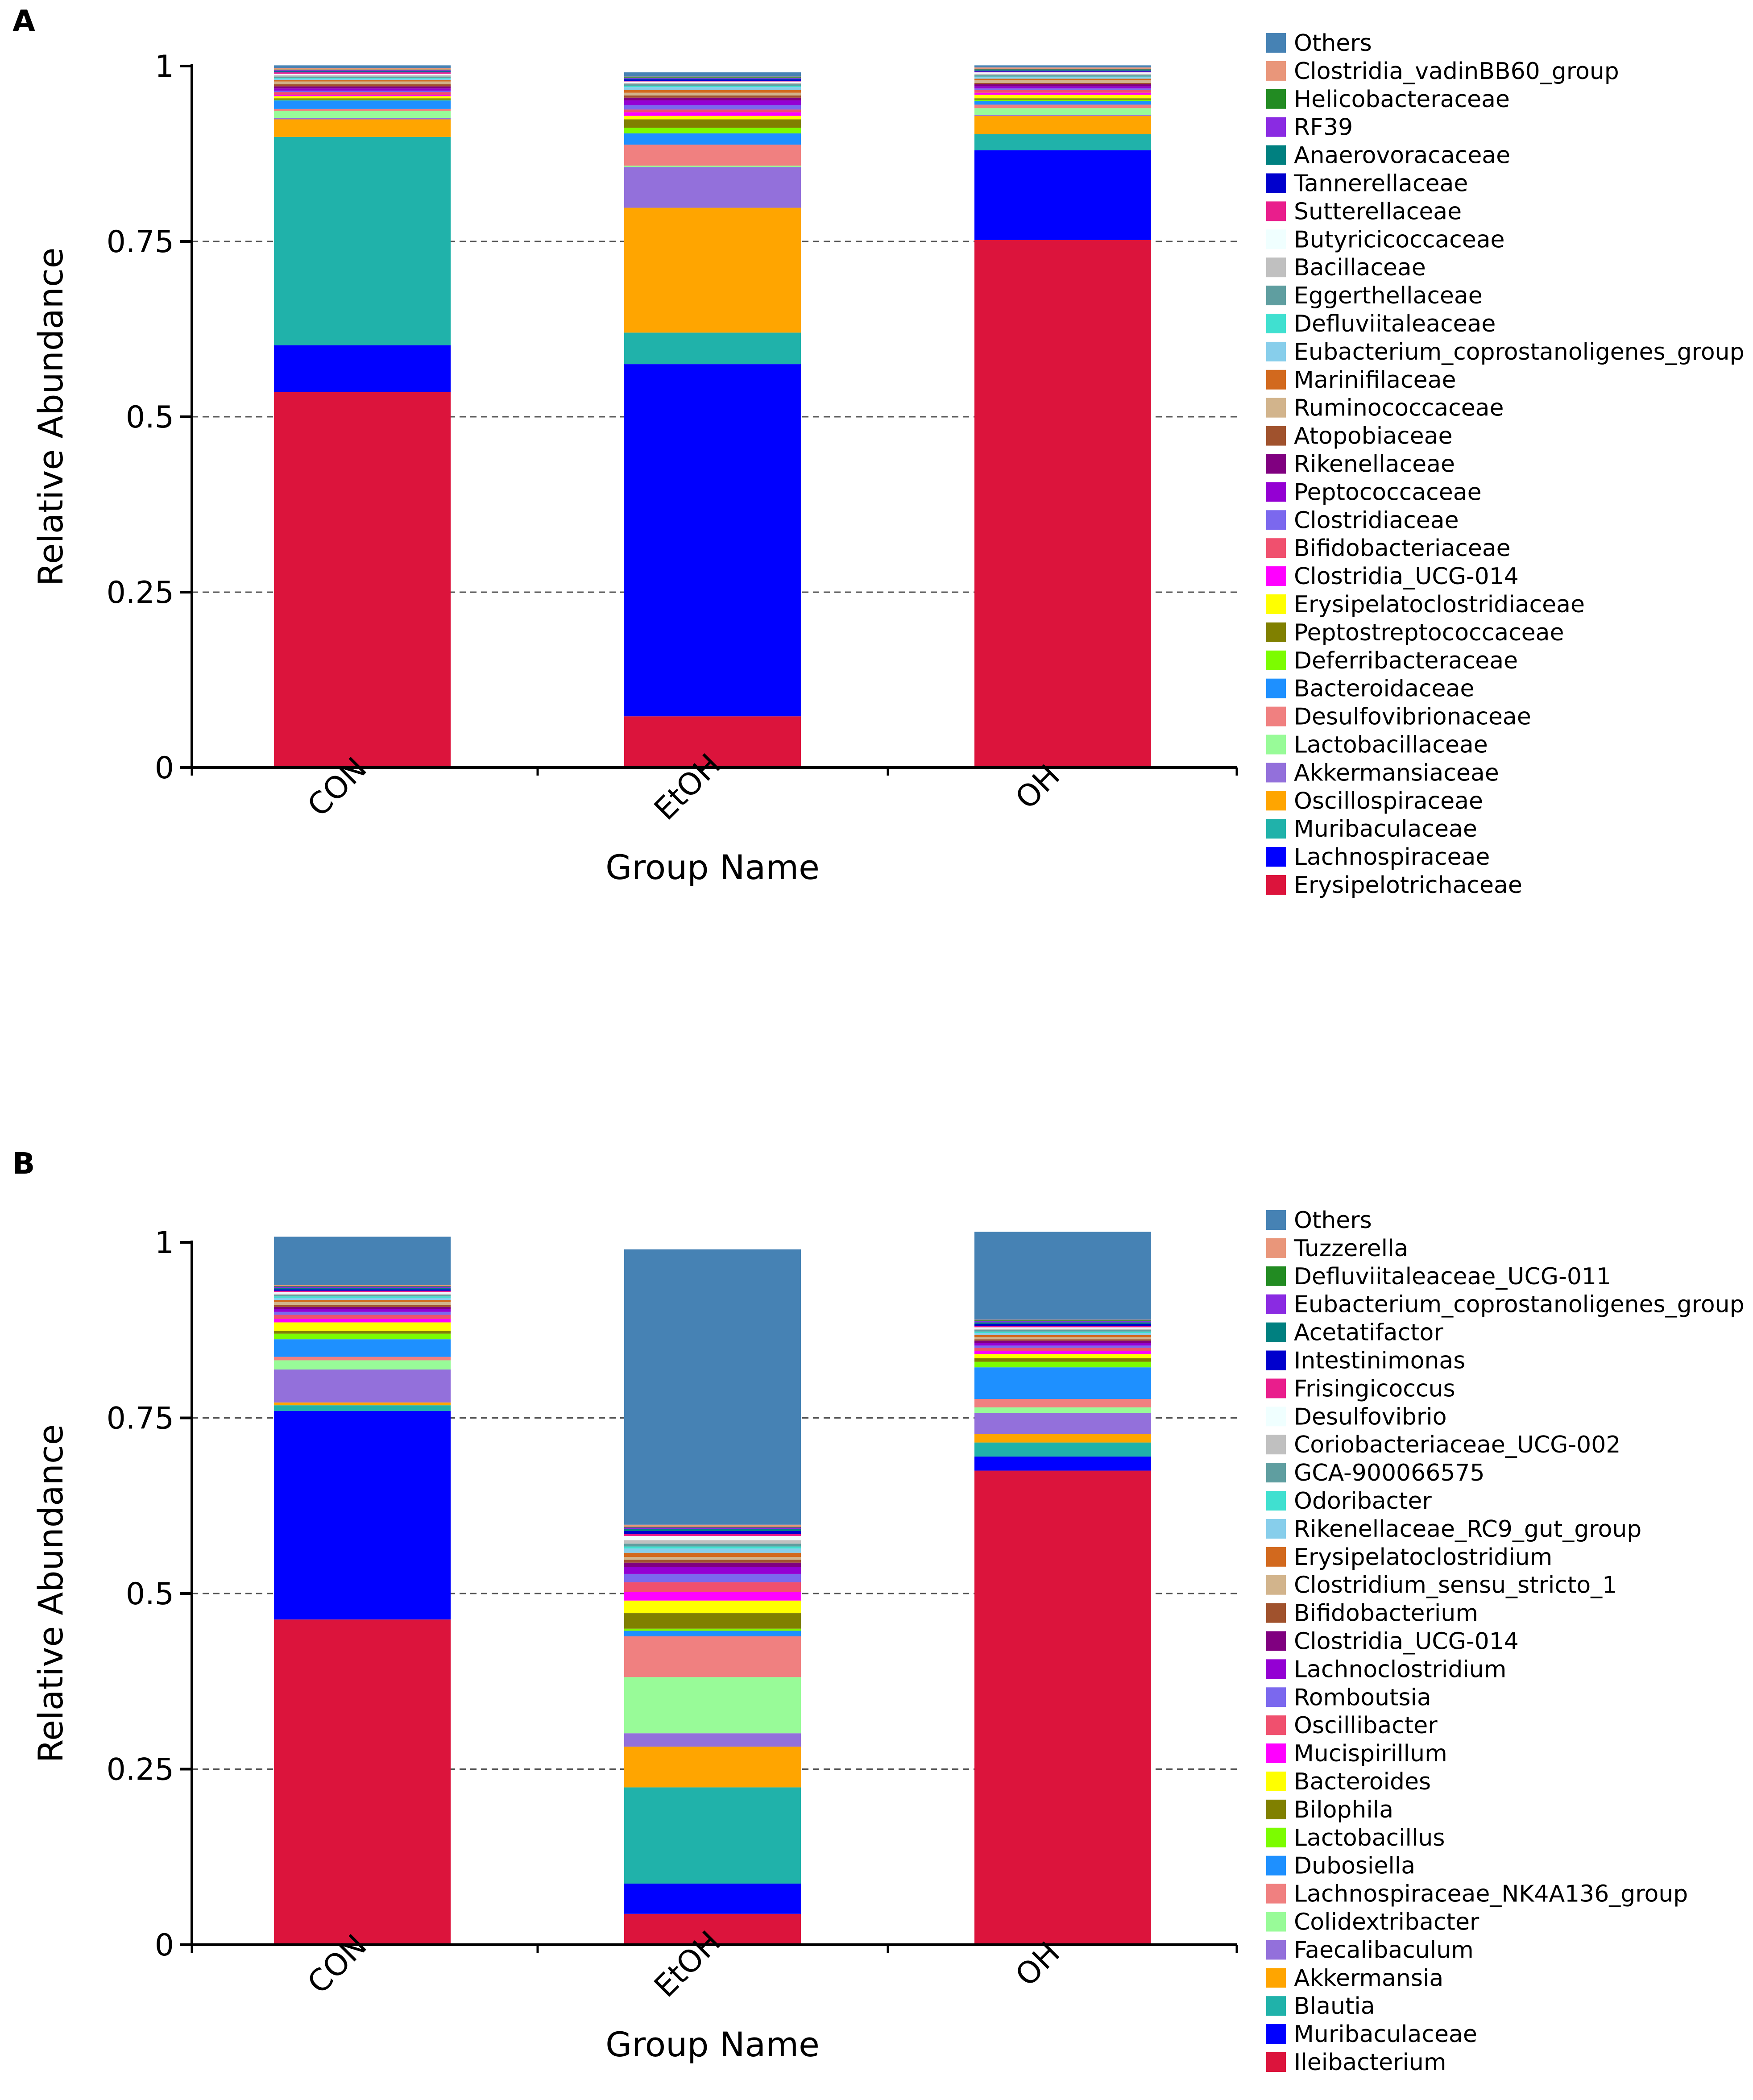 The image size is (1753, 2100). Describe the element at coordinates (1371, 829) in the screenshot. I see `legend-item: Muribaculaceae` at that location.